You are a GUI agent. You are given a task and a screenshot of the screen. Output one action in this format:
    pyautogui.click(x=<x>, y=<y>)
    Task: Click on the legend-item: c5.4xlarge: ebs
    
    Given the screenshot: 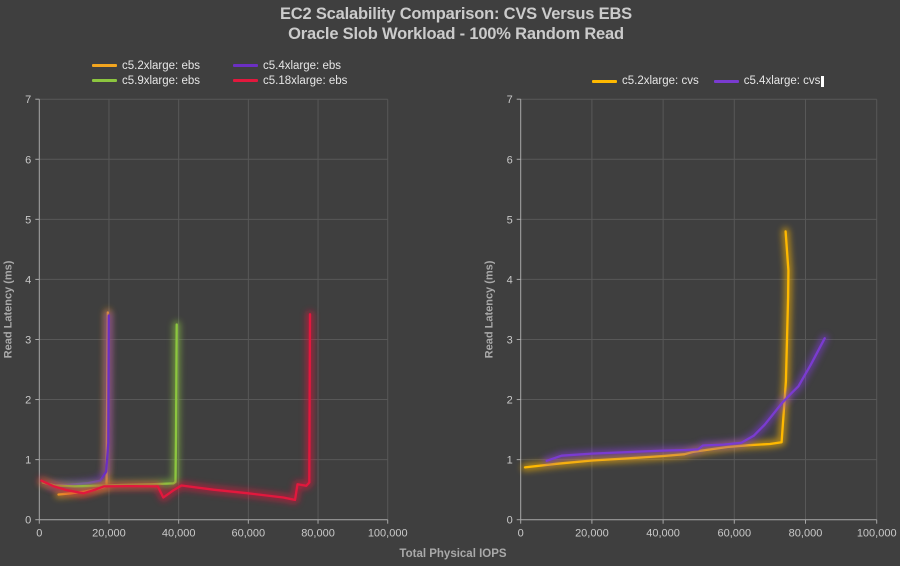 What is the action you would take?
    pyautogui.click(x=313, y=66)
    